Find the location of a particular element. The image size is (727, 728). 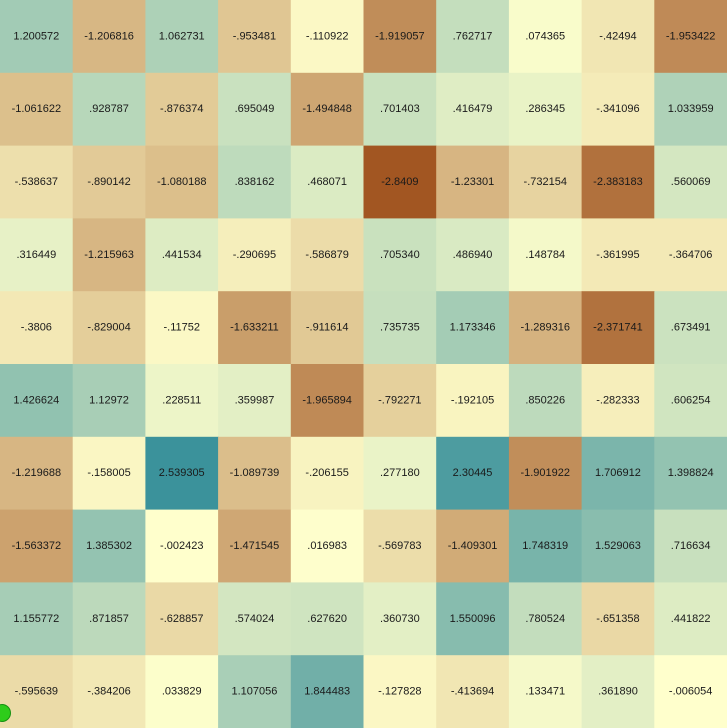

heatmap-cell-label-r9-c3: 1.107056 is located at coordinates (255, 692).